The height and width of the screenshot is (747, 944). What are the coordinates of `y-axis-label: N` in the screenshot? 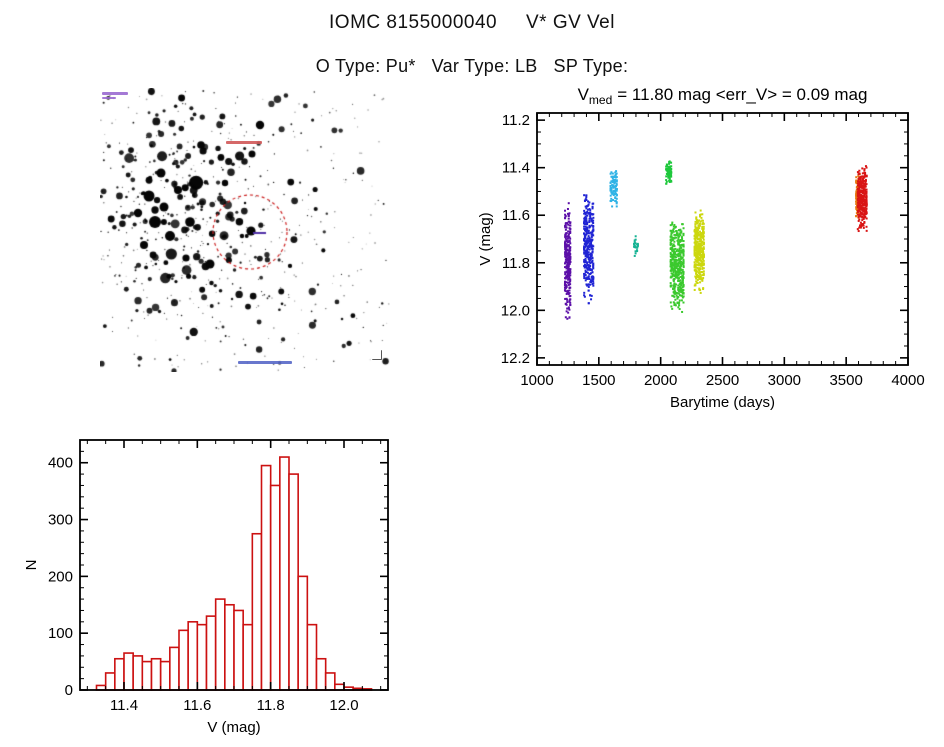 It's located at (31, 565).